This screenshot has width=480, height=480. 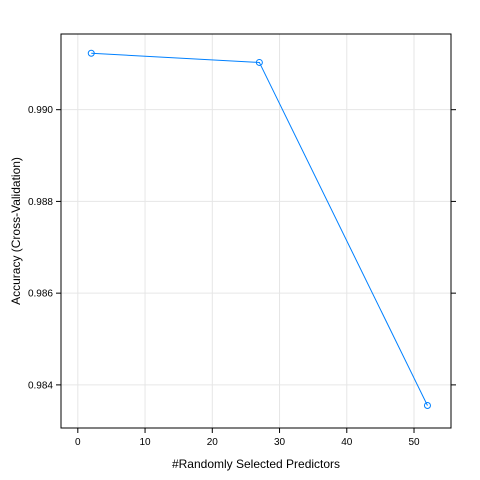 What do you see at coordinates (40, 294) in the screenshot?
I see `y-tick-label: 0.986` at bounding box center [40, 294].